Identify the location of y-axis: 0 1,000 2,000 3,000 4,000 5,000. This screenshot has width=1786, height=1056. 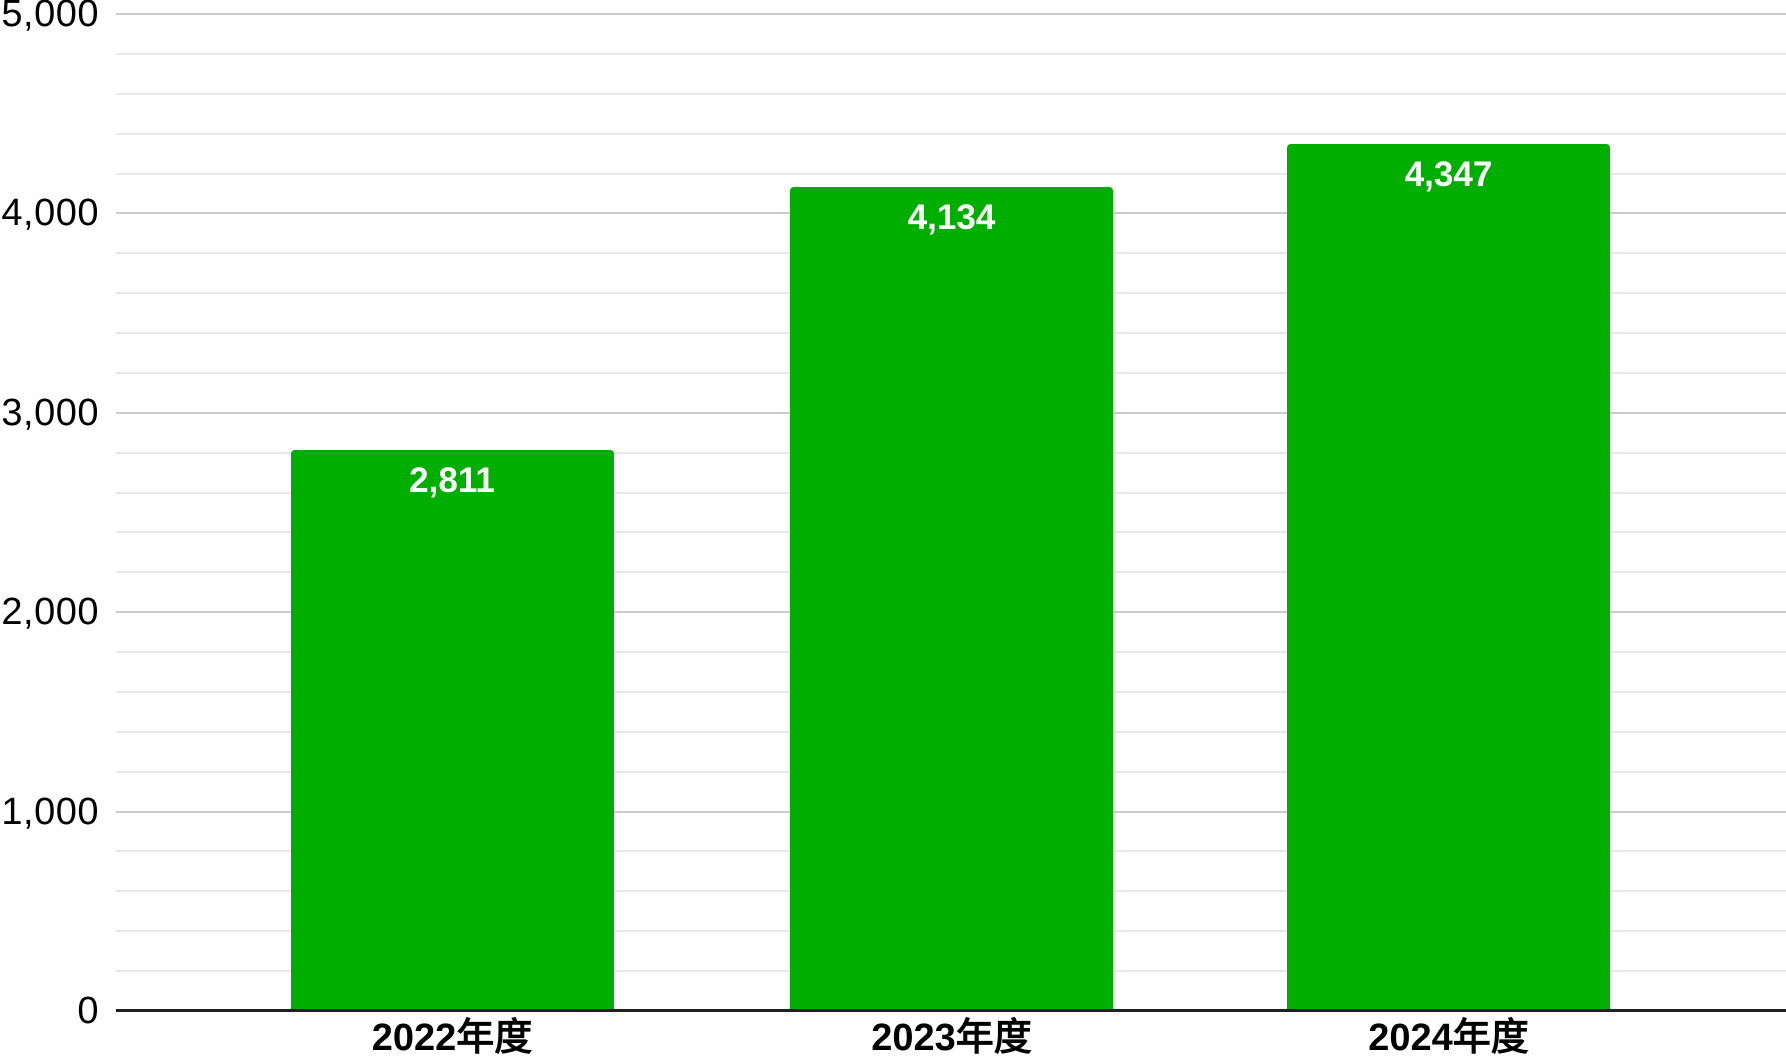
(49, 528).